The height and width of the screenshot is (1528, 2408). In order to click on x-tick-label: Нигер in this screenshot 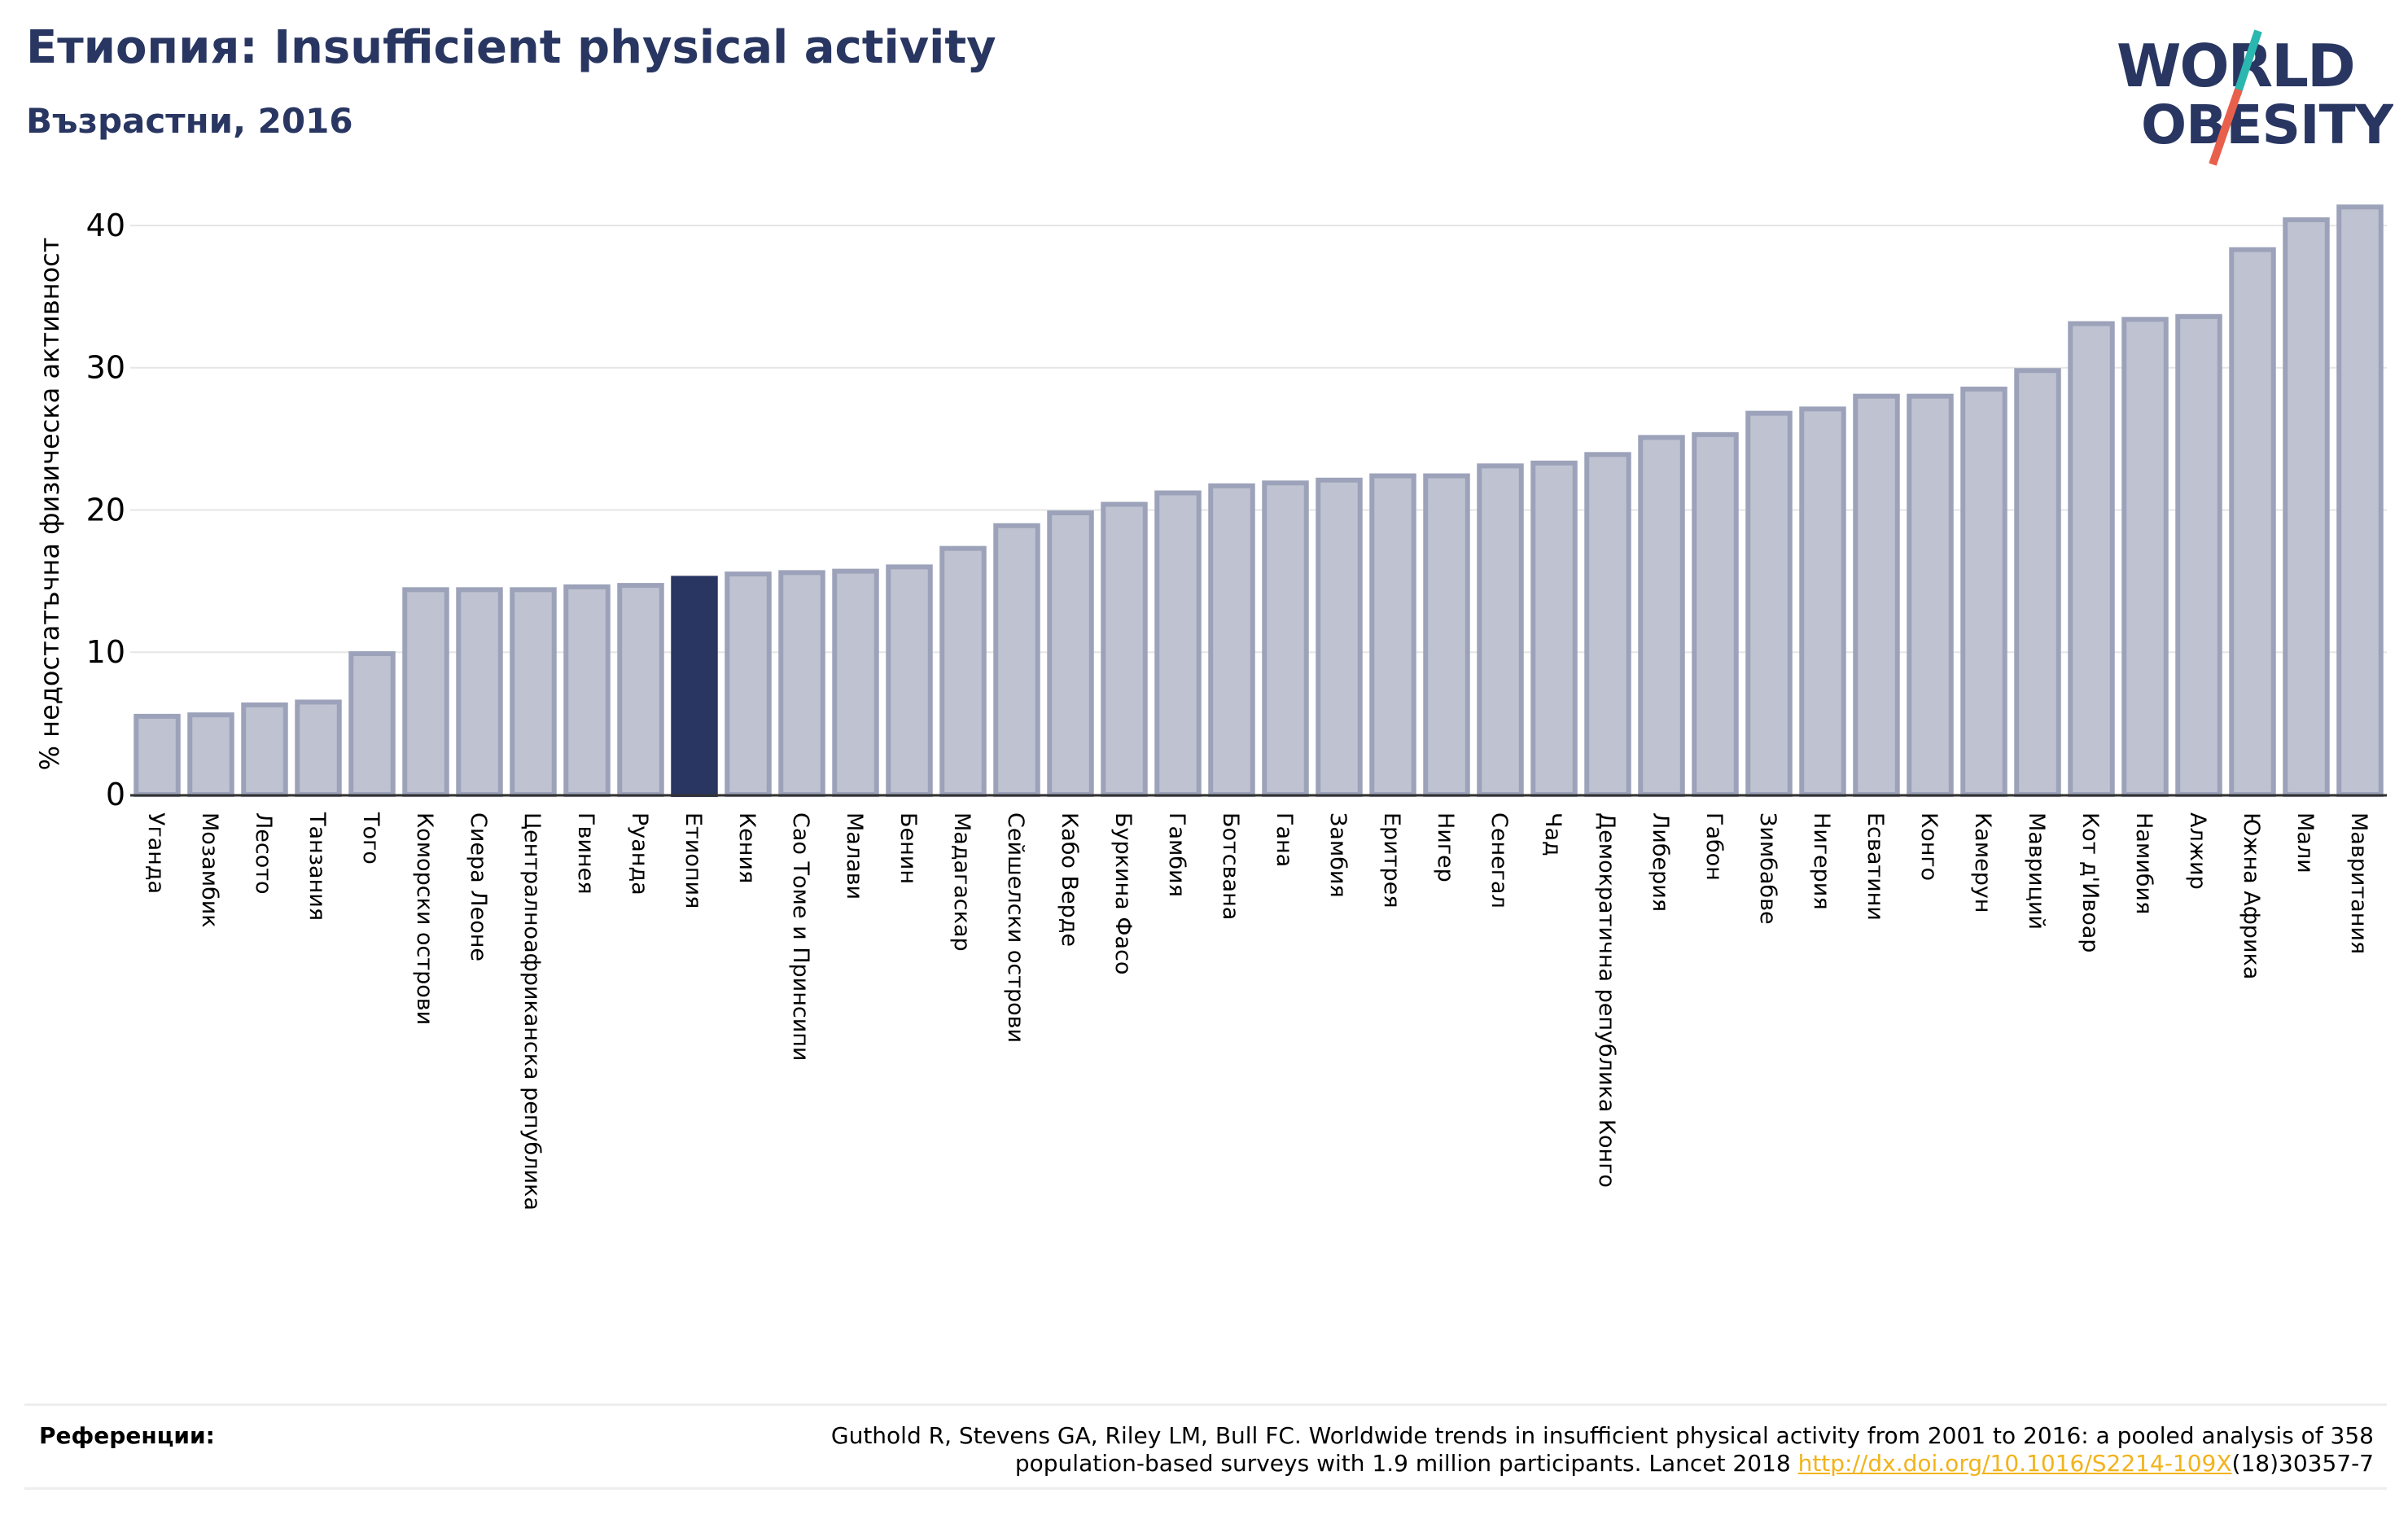, I will do `click(1446, 847)`.